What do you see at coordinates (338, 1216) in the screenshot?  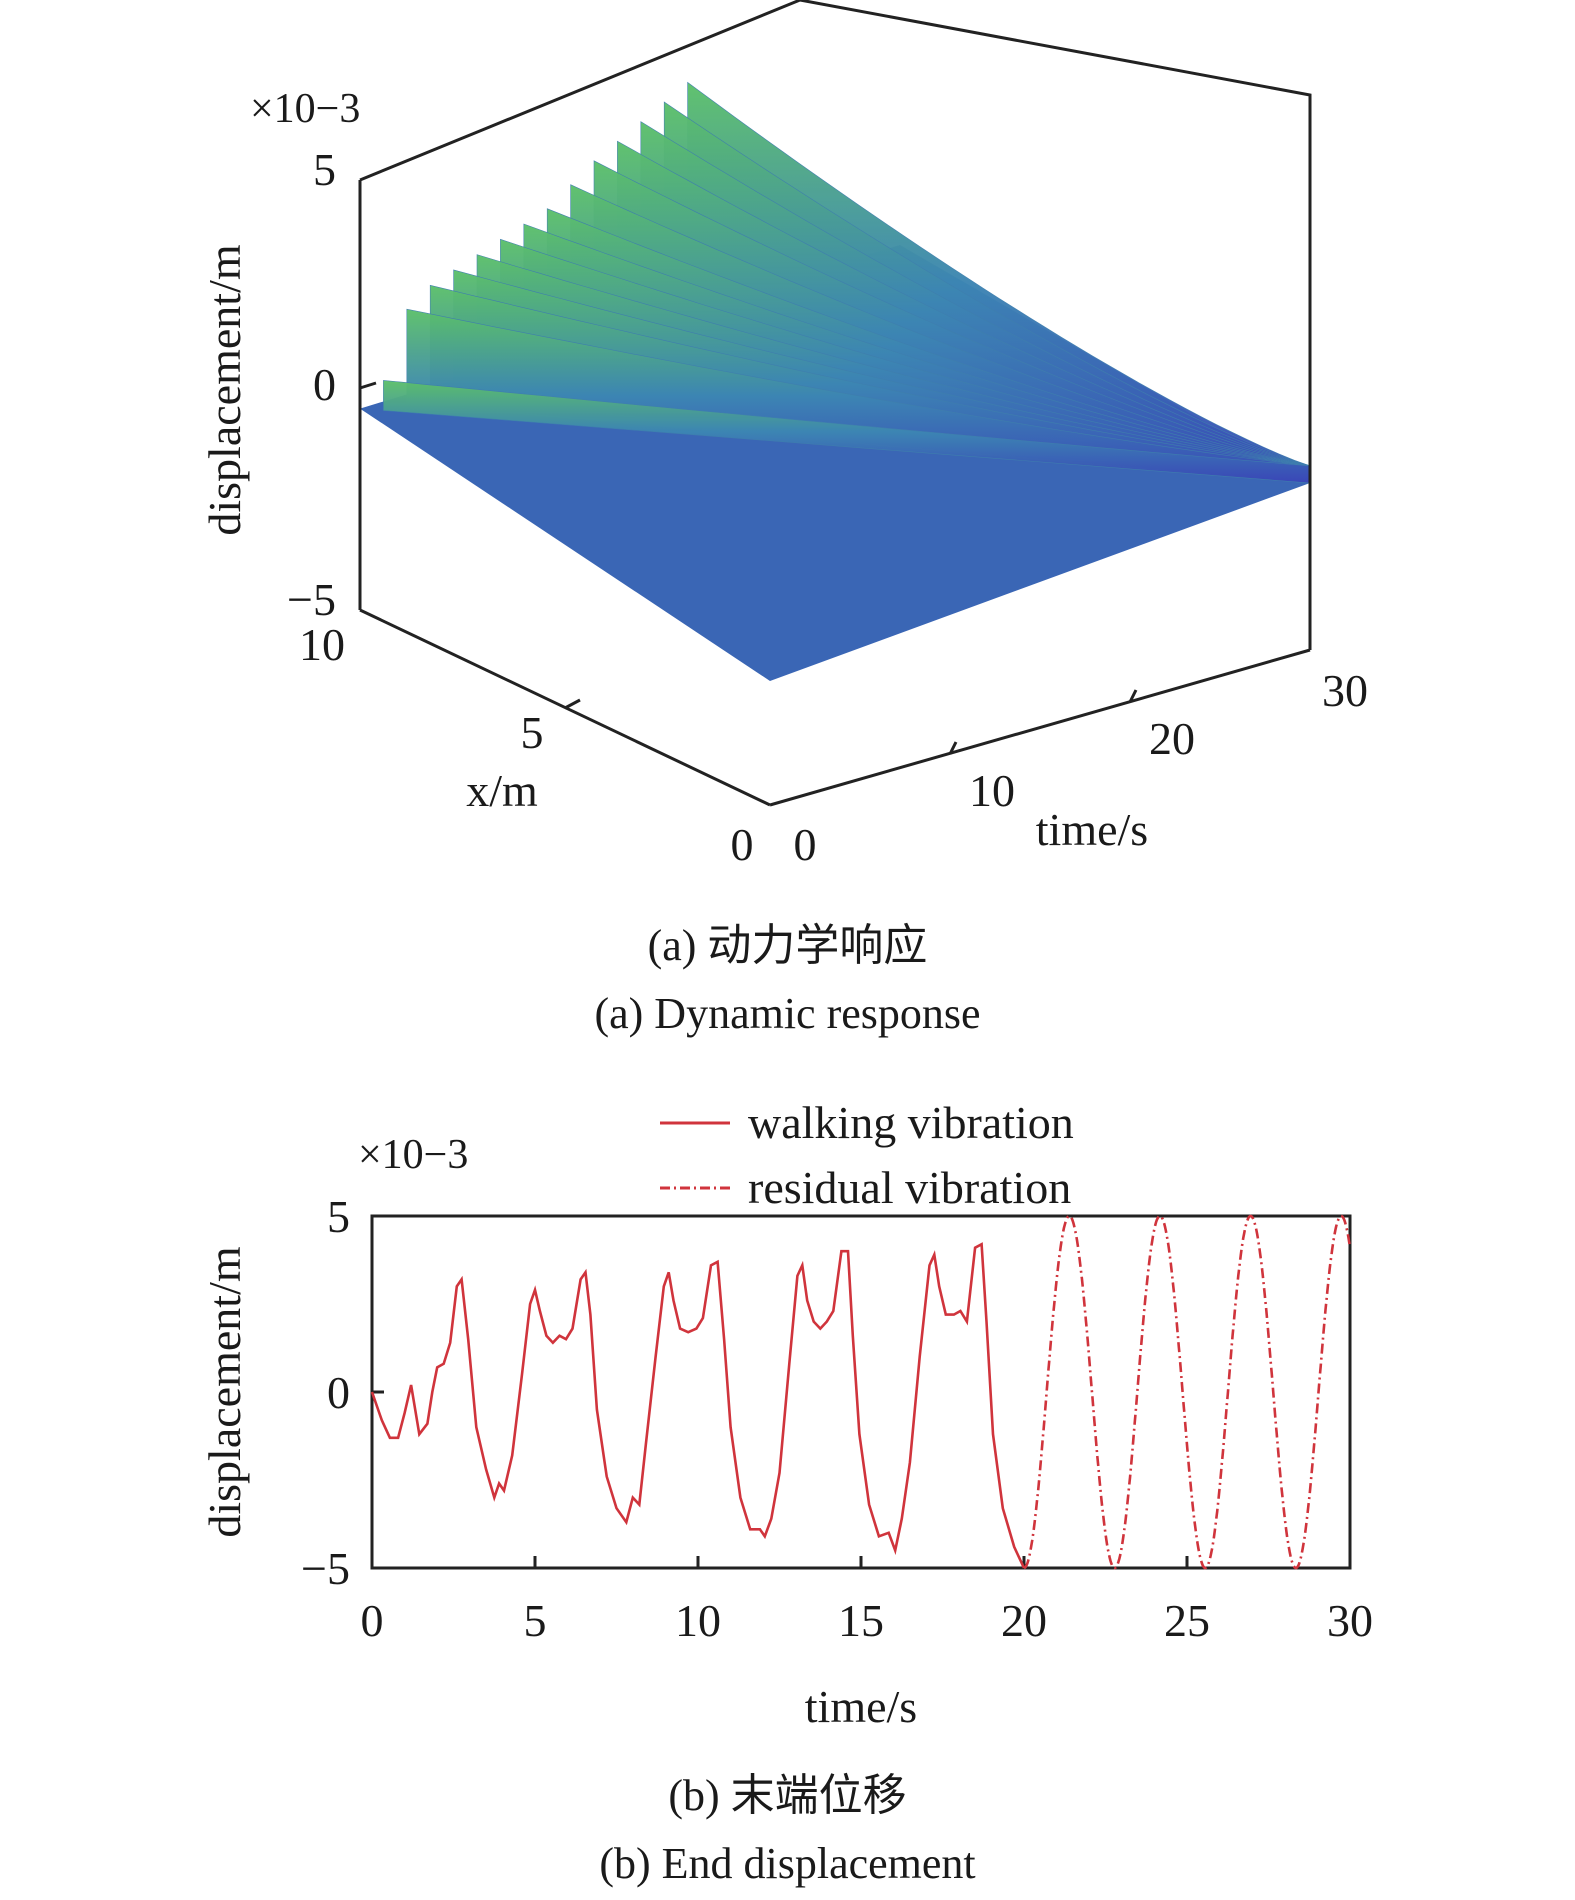 I see `y-tick-label: 5` at bounding box center [338, 1216].